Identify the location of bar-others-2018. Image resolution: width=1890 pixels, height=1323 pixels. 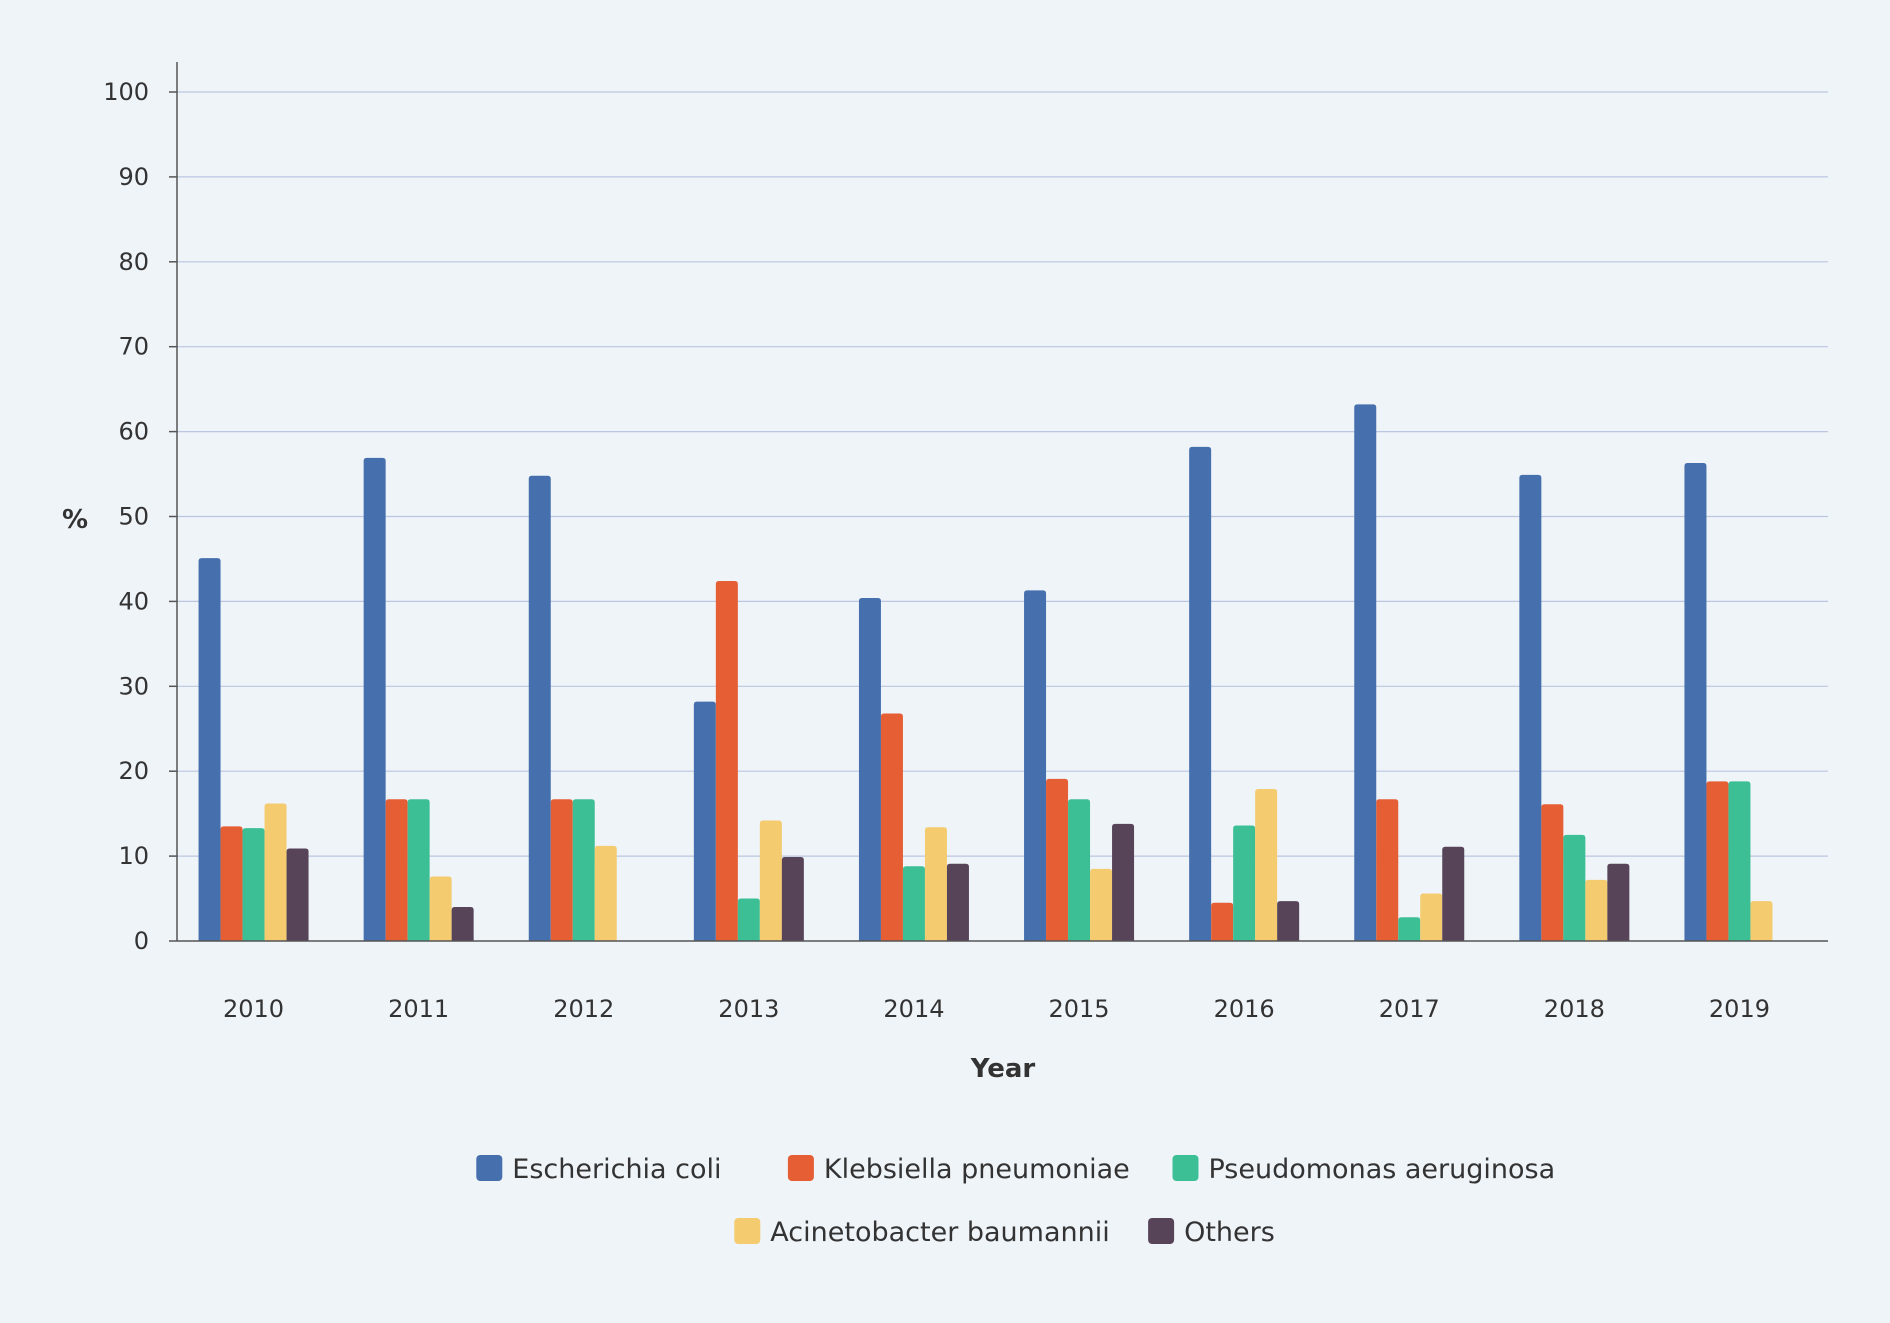
(1618, 902).